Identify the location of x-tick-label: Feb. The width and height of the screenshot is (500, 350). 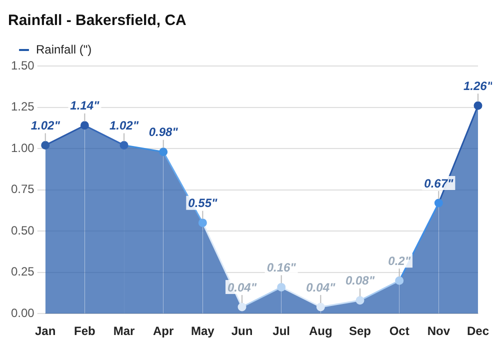
(85, 331).